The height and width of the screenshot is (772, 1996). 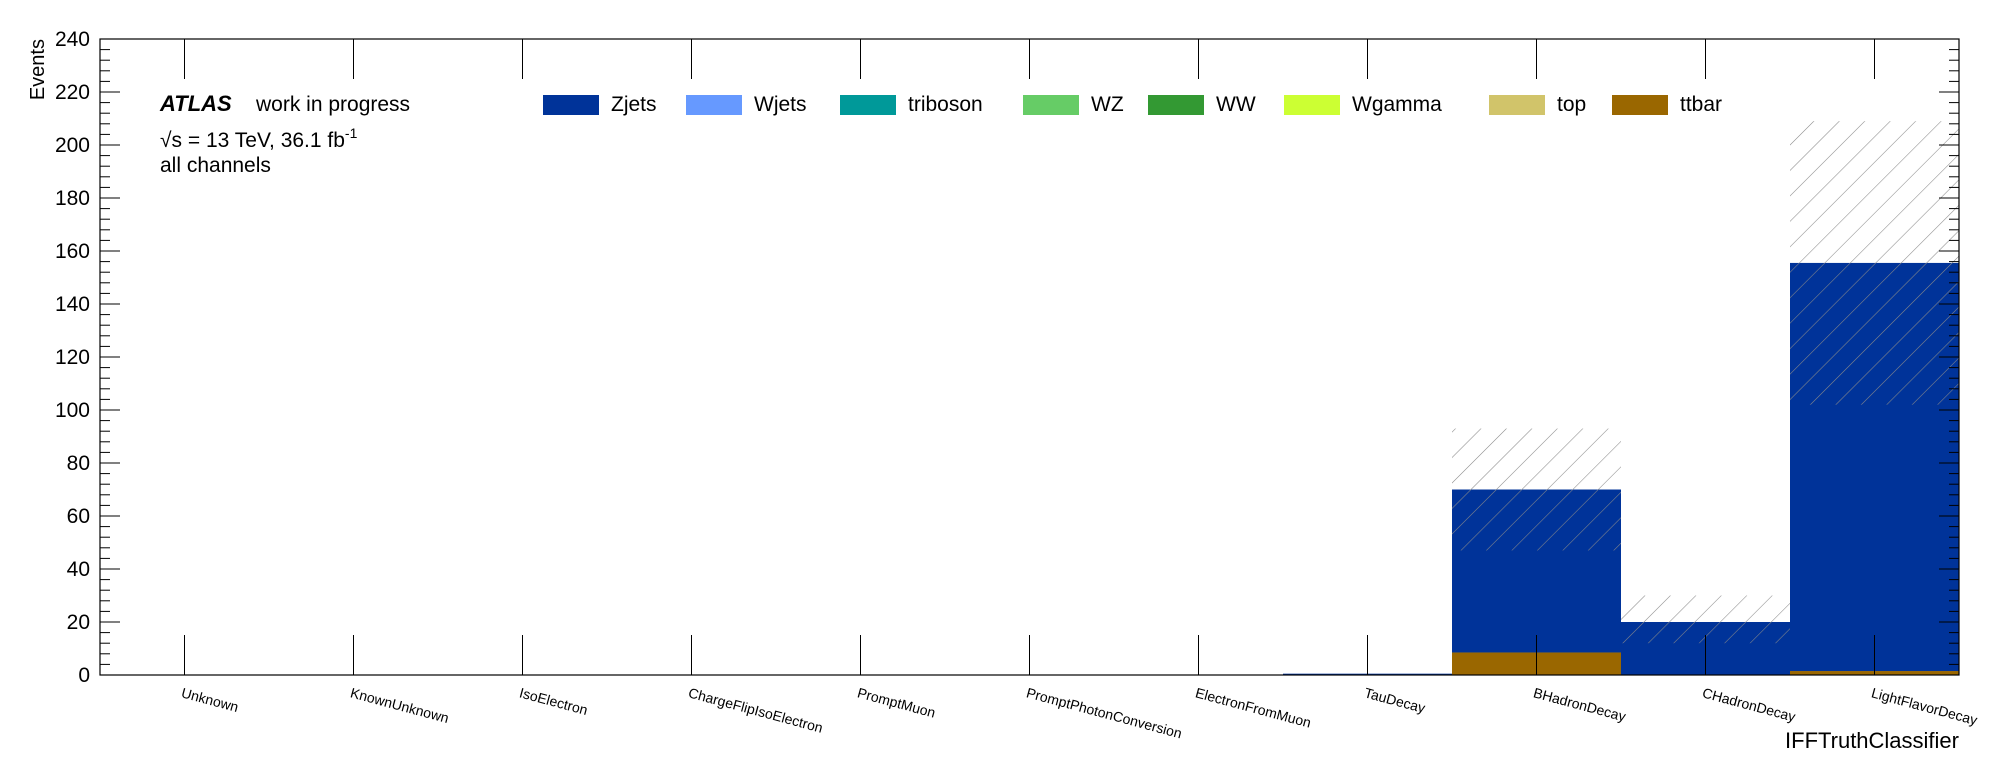 I want to click on energy-label: √s = 13 TeV, 36.1 fb-1, so click(x=259, y=138).